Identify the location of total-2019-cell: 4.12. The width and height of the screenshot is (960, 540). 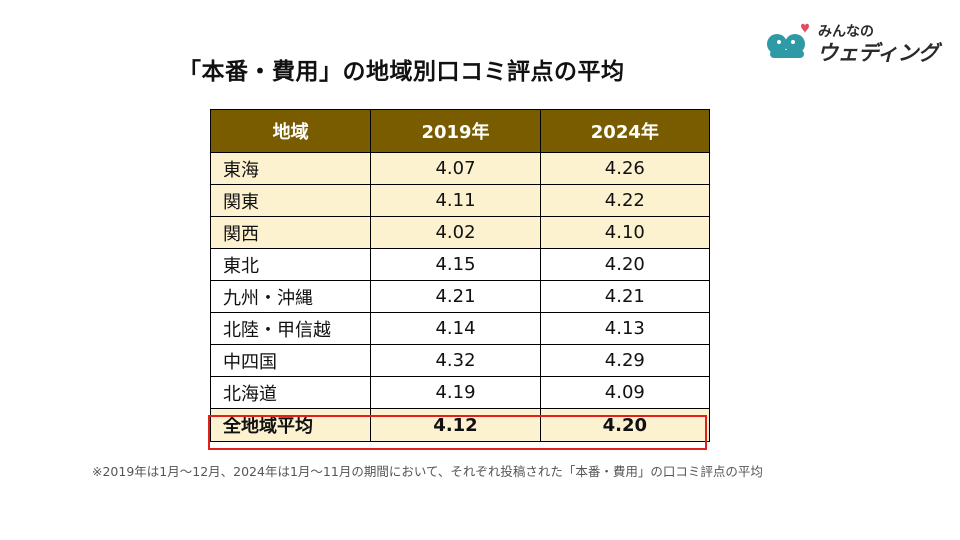
(455, 425).